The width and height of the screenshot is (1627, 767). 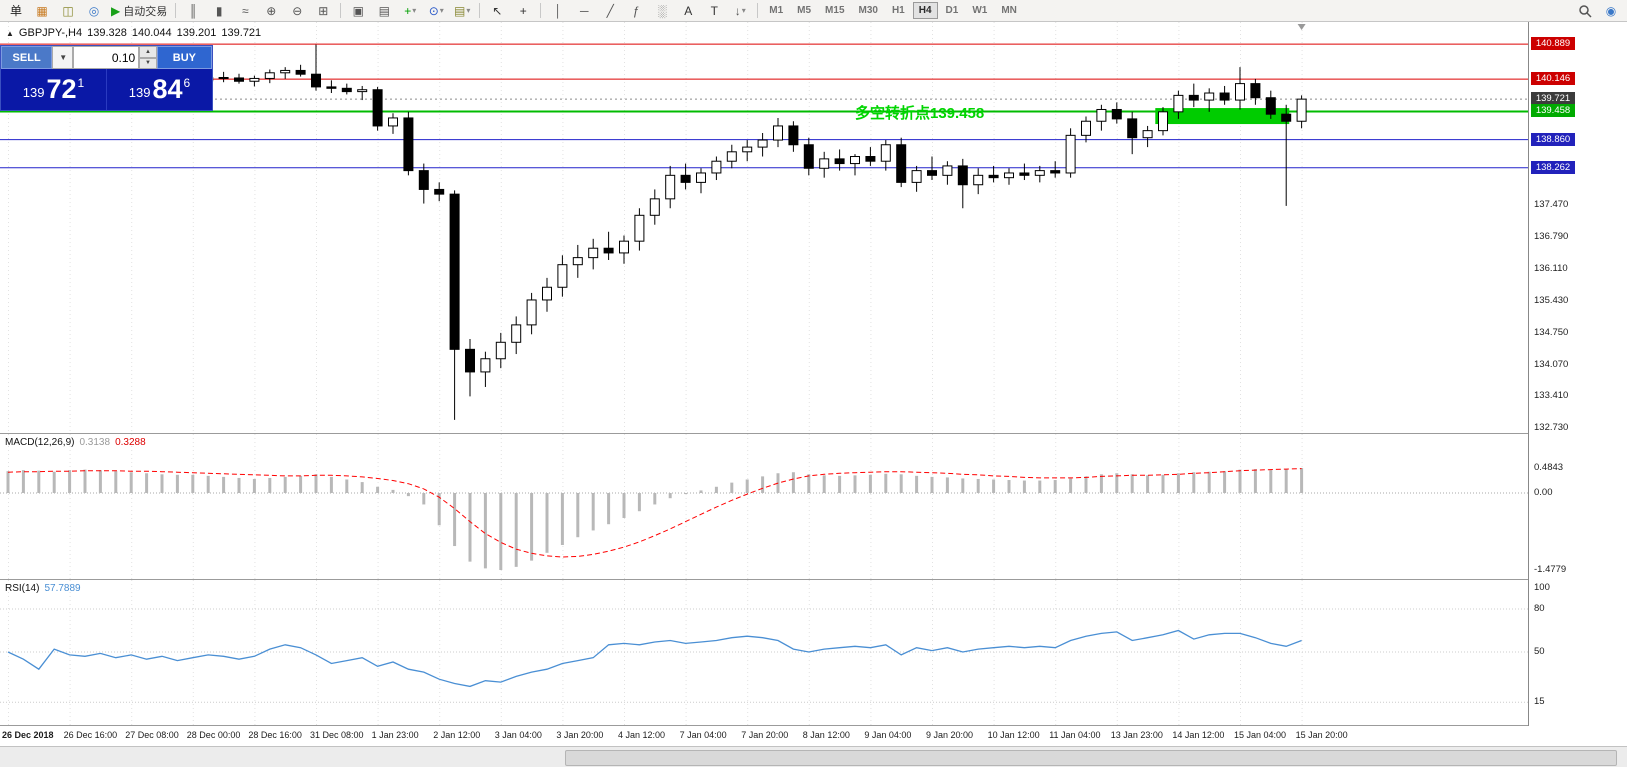 I want to click on chart-shift-marker, so click(x=1301, y=27).